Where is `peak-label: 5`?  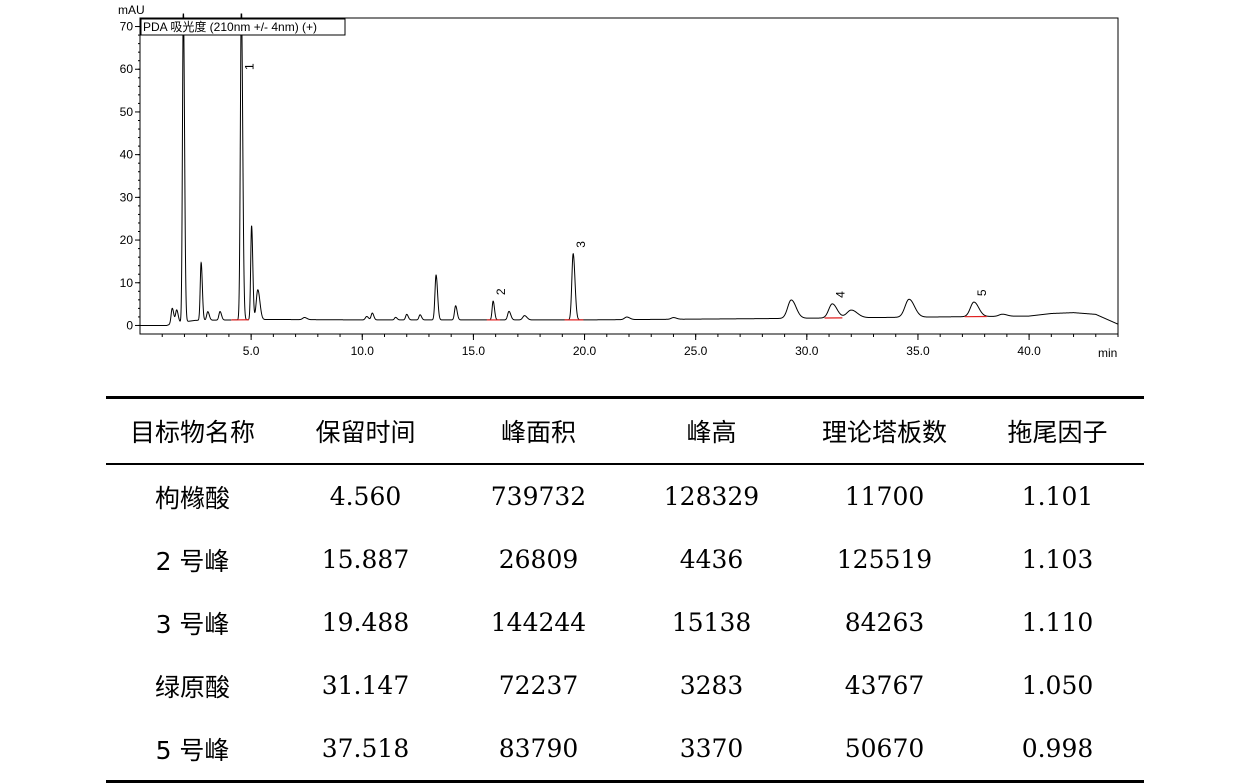 peak-label: 5 is located at coordinates (982, 292).